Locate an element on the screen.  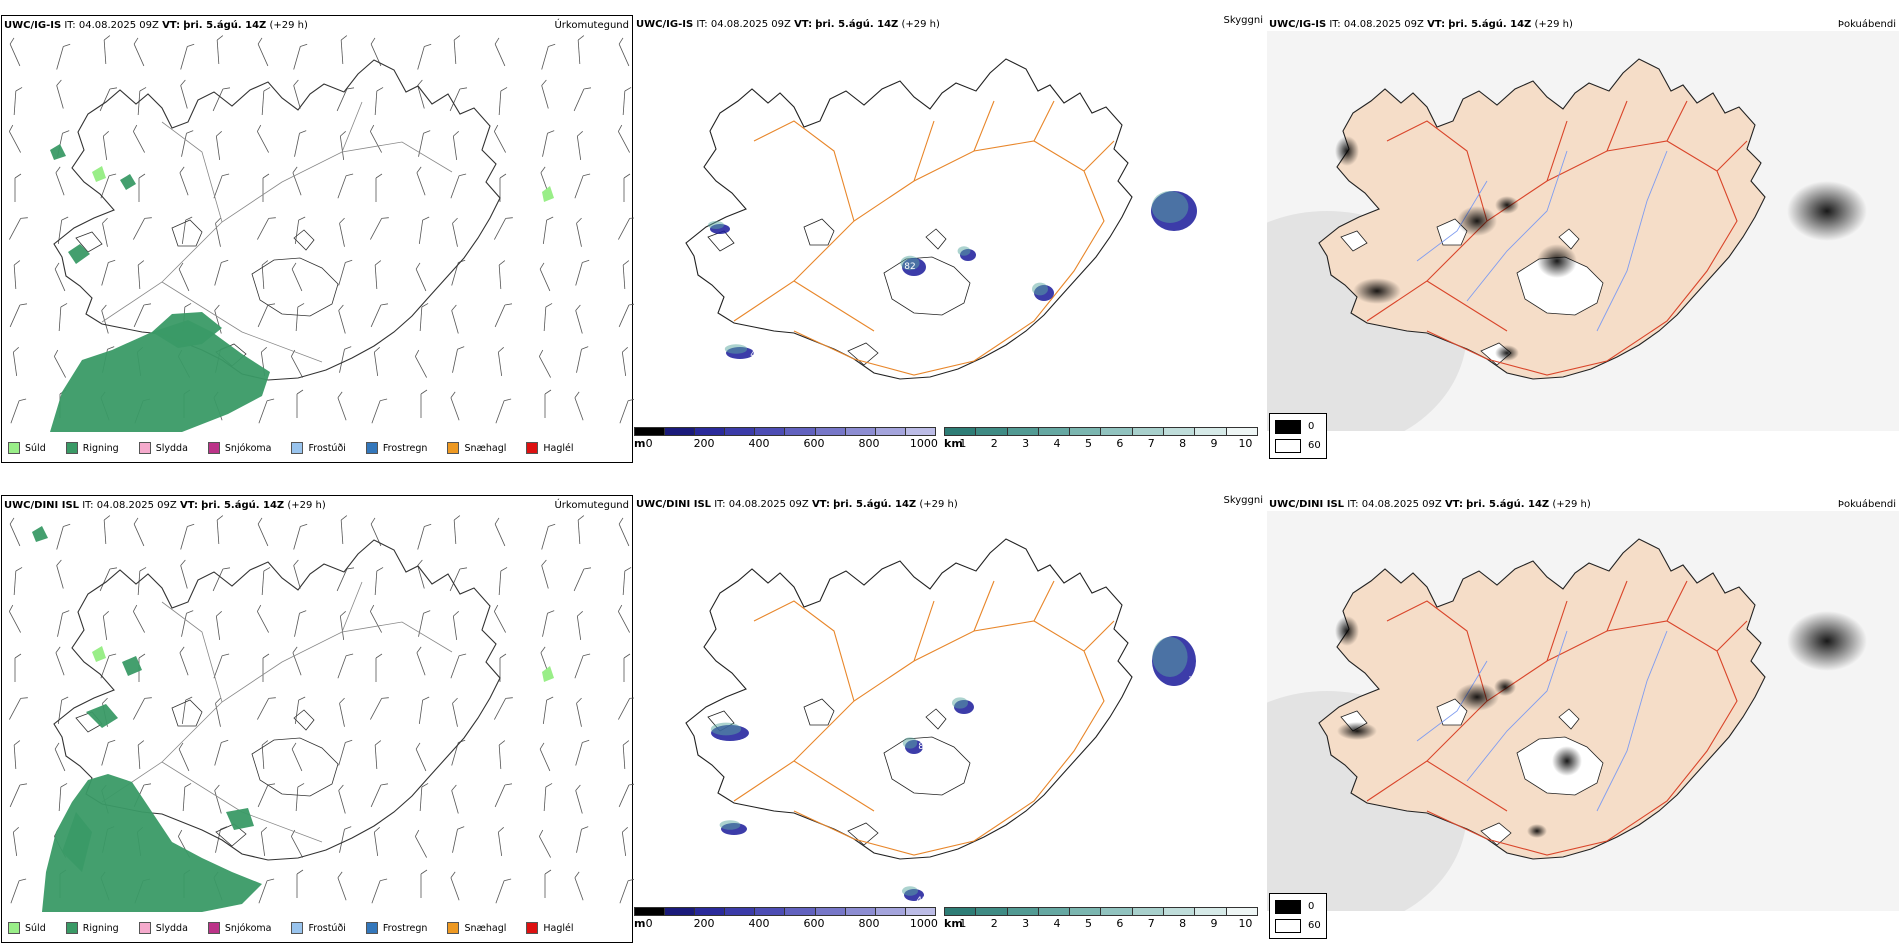
fog-legend-max: 60 is located at coordinates (1314, 925).